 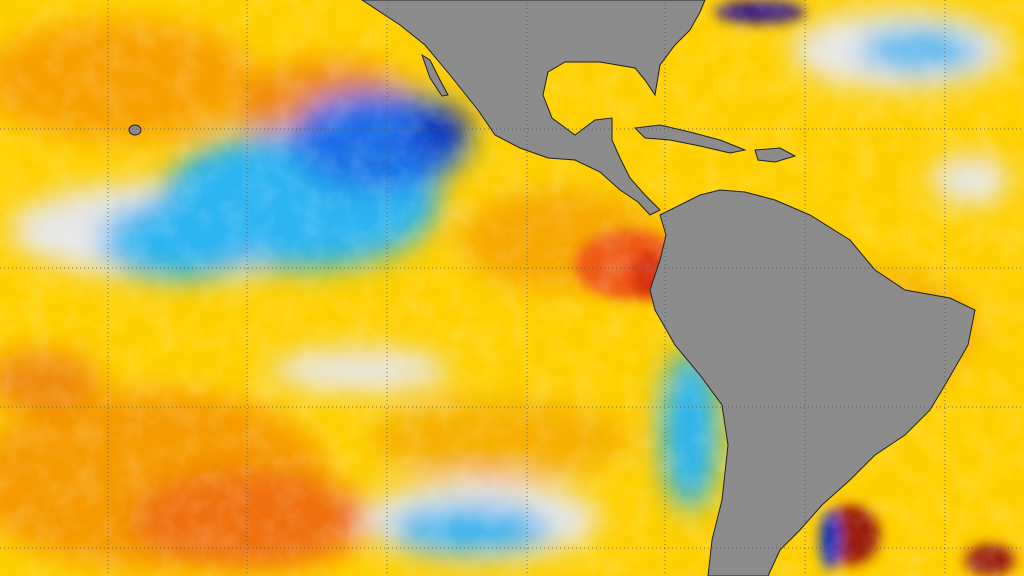 I want to click on hispaniola, so click(x=775, y=155).